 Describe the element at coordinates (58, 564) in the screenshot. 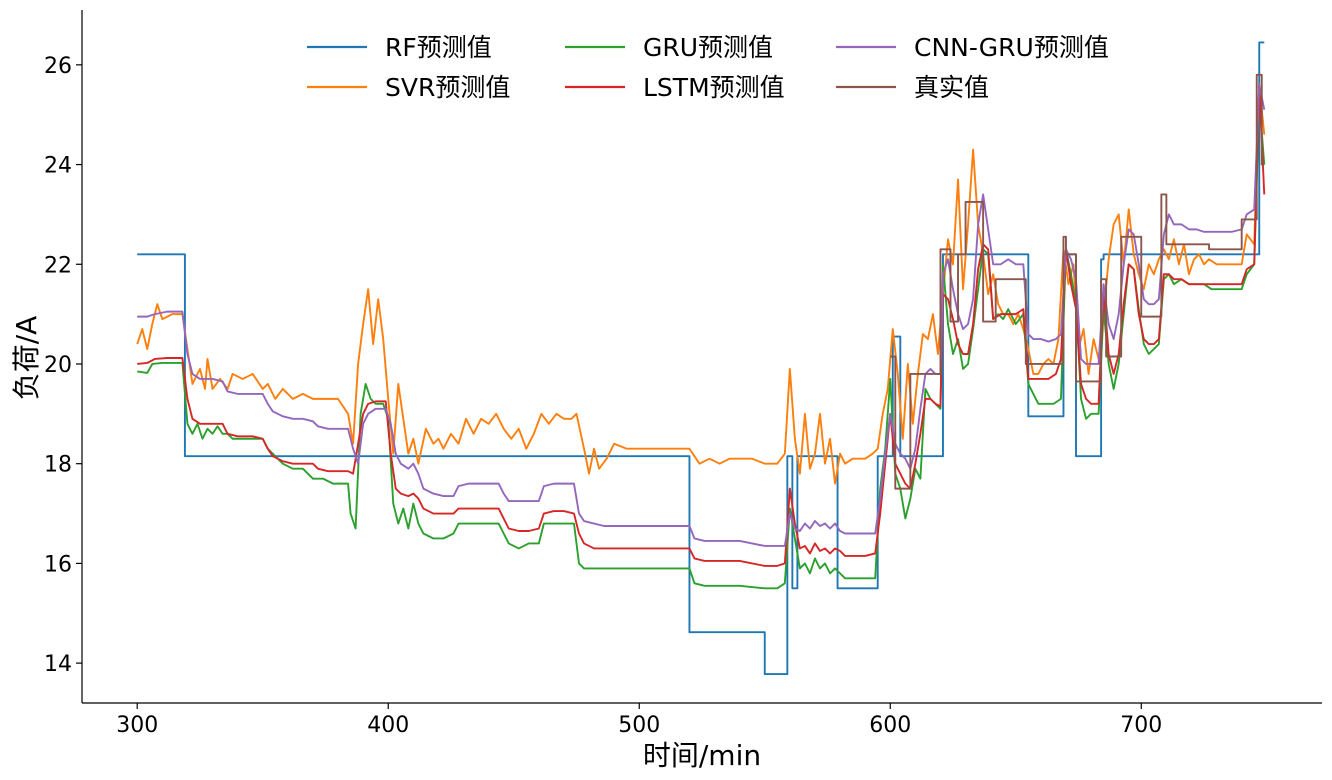

I see `y-tick-label: 16` at that location.